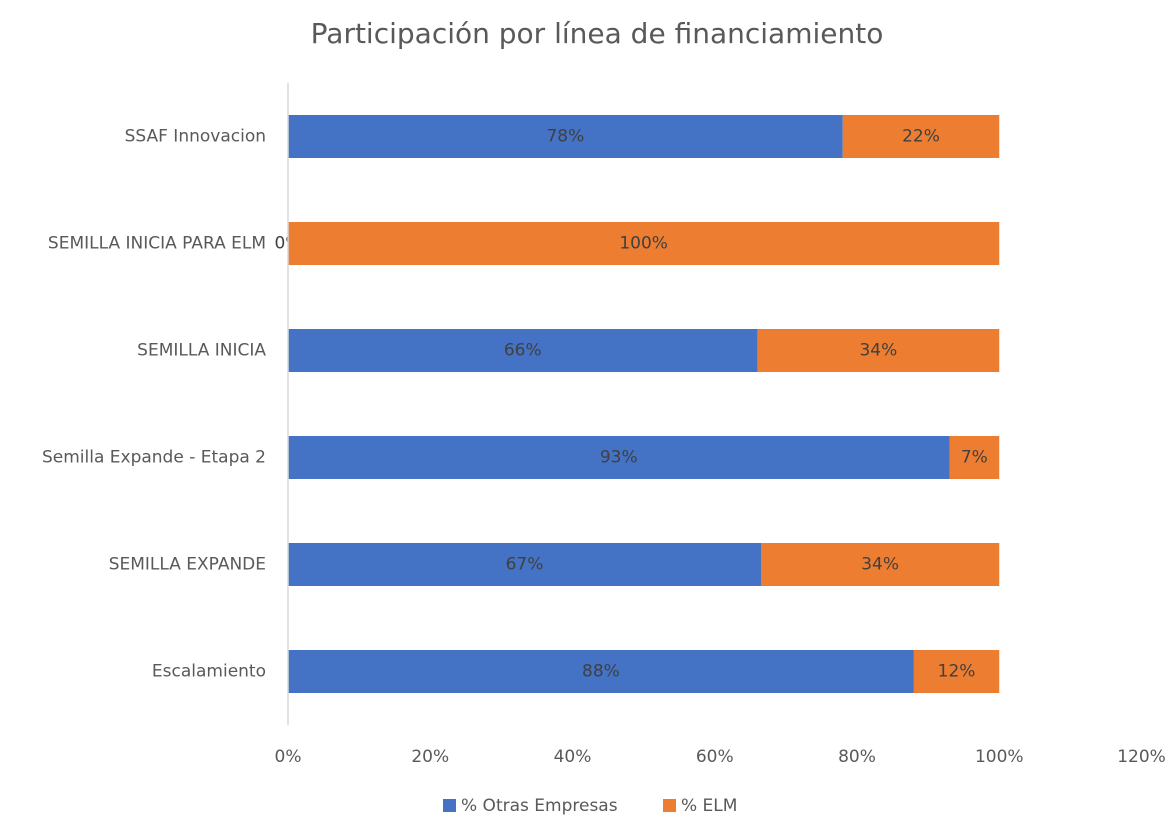  What do you see at coordinates (999, 757) in the screenshot?
I see `x-tick-label: 100%` at bounding box center [999, 757].